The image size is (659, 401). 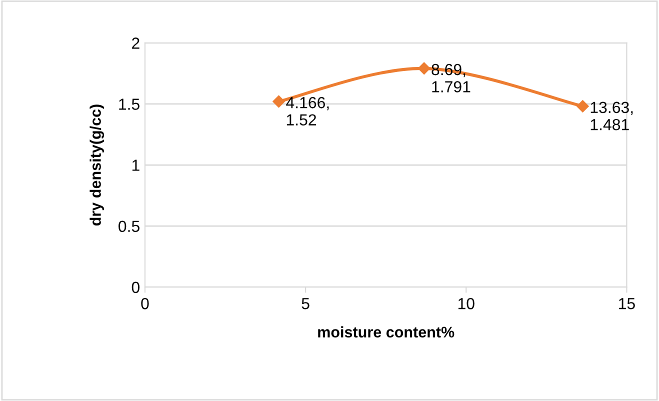 What do you see at coordinates (627, 304) in the screenshot?
I see `x-tick-label: 15` at bounding box center [627, 304].